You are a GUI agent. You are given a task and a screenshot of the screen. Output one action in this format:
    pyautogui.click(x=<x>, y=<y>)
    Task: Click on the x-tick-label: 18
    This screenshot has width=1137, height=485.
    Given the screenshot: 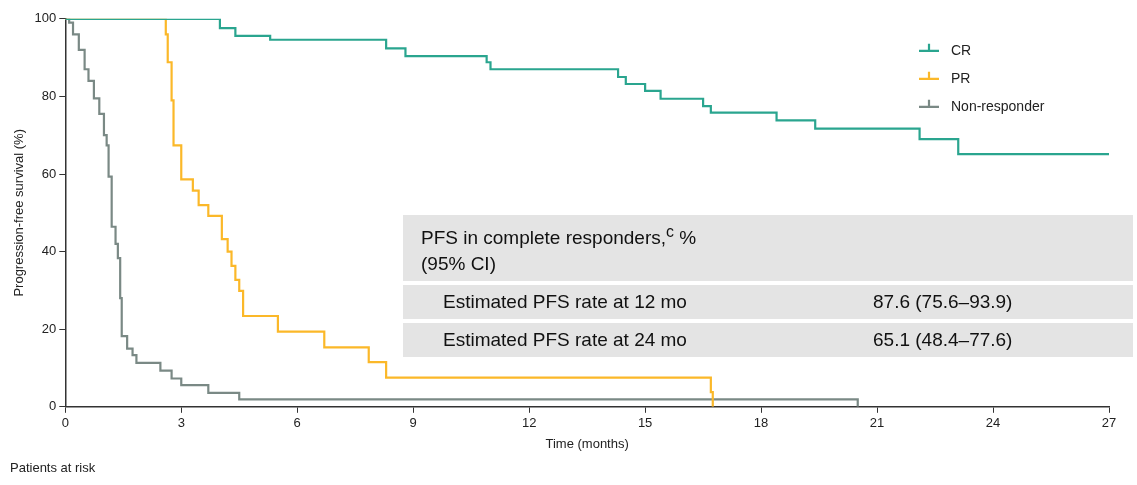 What is the action you would take?
    pyautogui.click(x=761, y=423)
    